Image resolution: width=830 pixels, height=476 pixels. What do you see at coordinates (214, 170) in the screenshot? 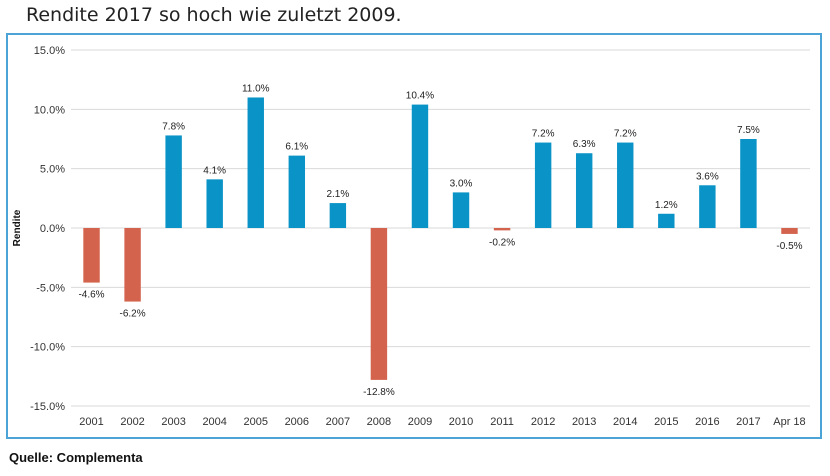
I see `data-label: 4.1%` at bounding box center [214, 170].